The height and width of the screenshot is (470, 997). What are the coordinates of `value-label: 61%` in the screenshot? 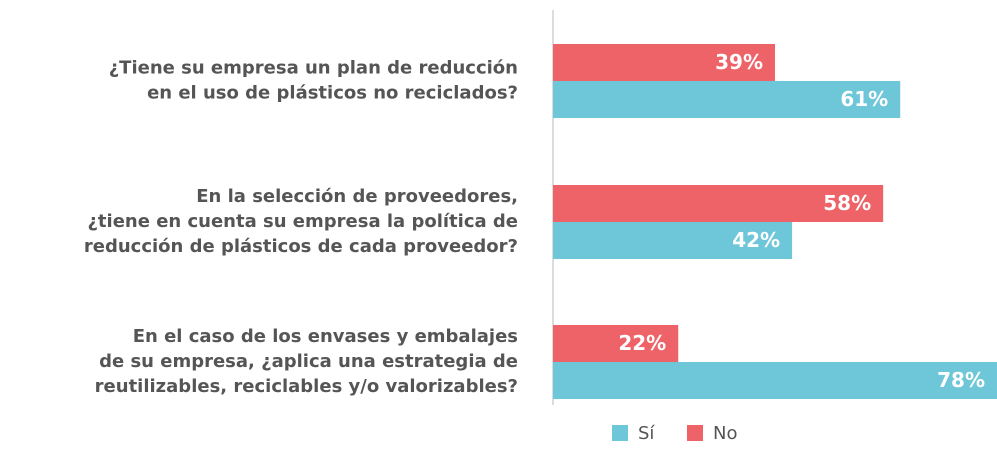 It's located at (864, 99).